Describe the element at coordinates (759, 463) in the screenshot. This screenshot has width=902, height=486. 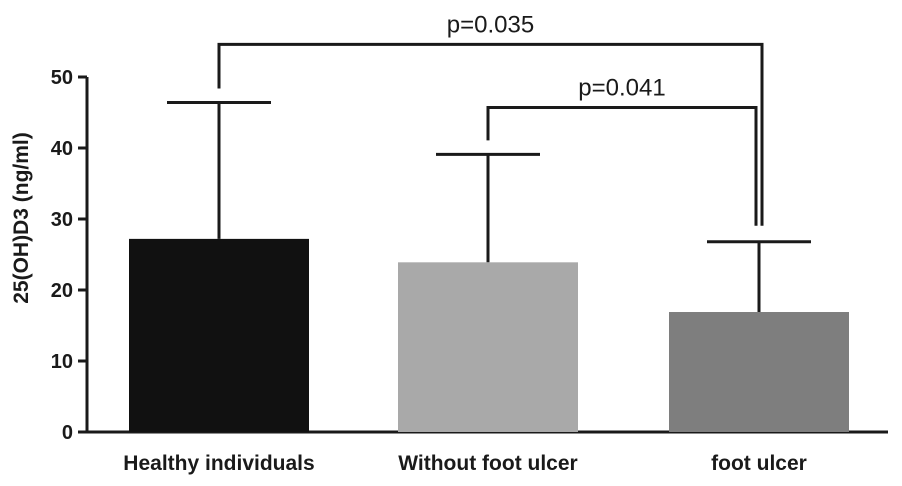
I see `category-label: foot ulcer` at that location.